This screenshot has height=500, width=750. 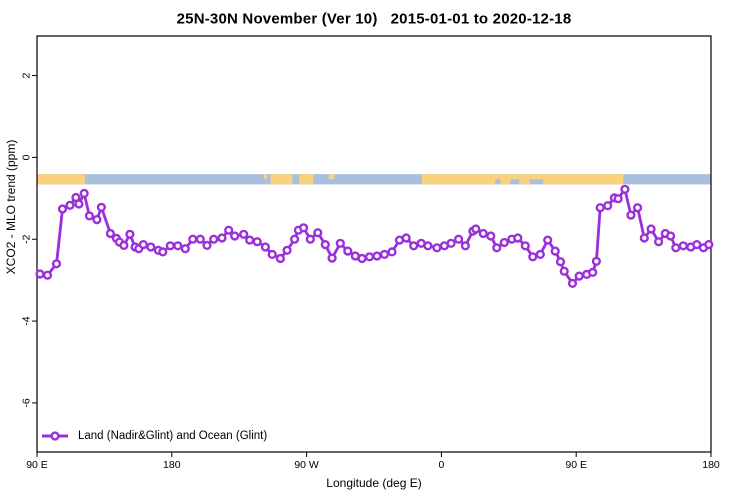 I want to click on y-tick-label: -6, so click(x=27, y=402).